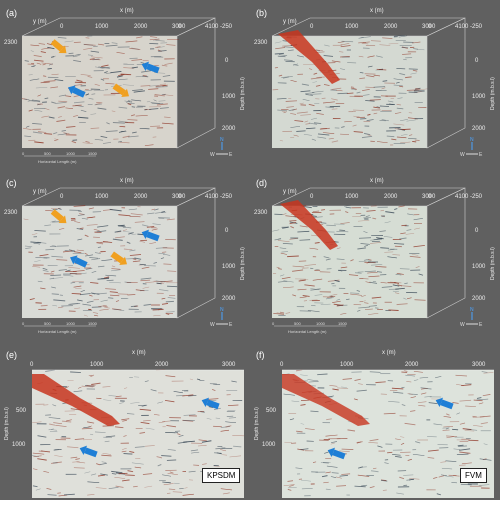 The image size is (500, 505). Describe the element at coordinates (221, 475) in the screenshot. I see `method-label: KPSDM` at that location.